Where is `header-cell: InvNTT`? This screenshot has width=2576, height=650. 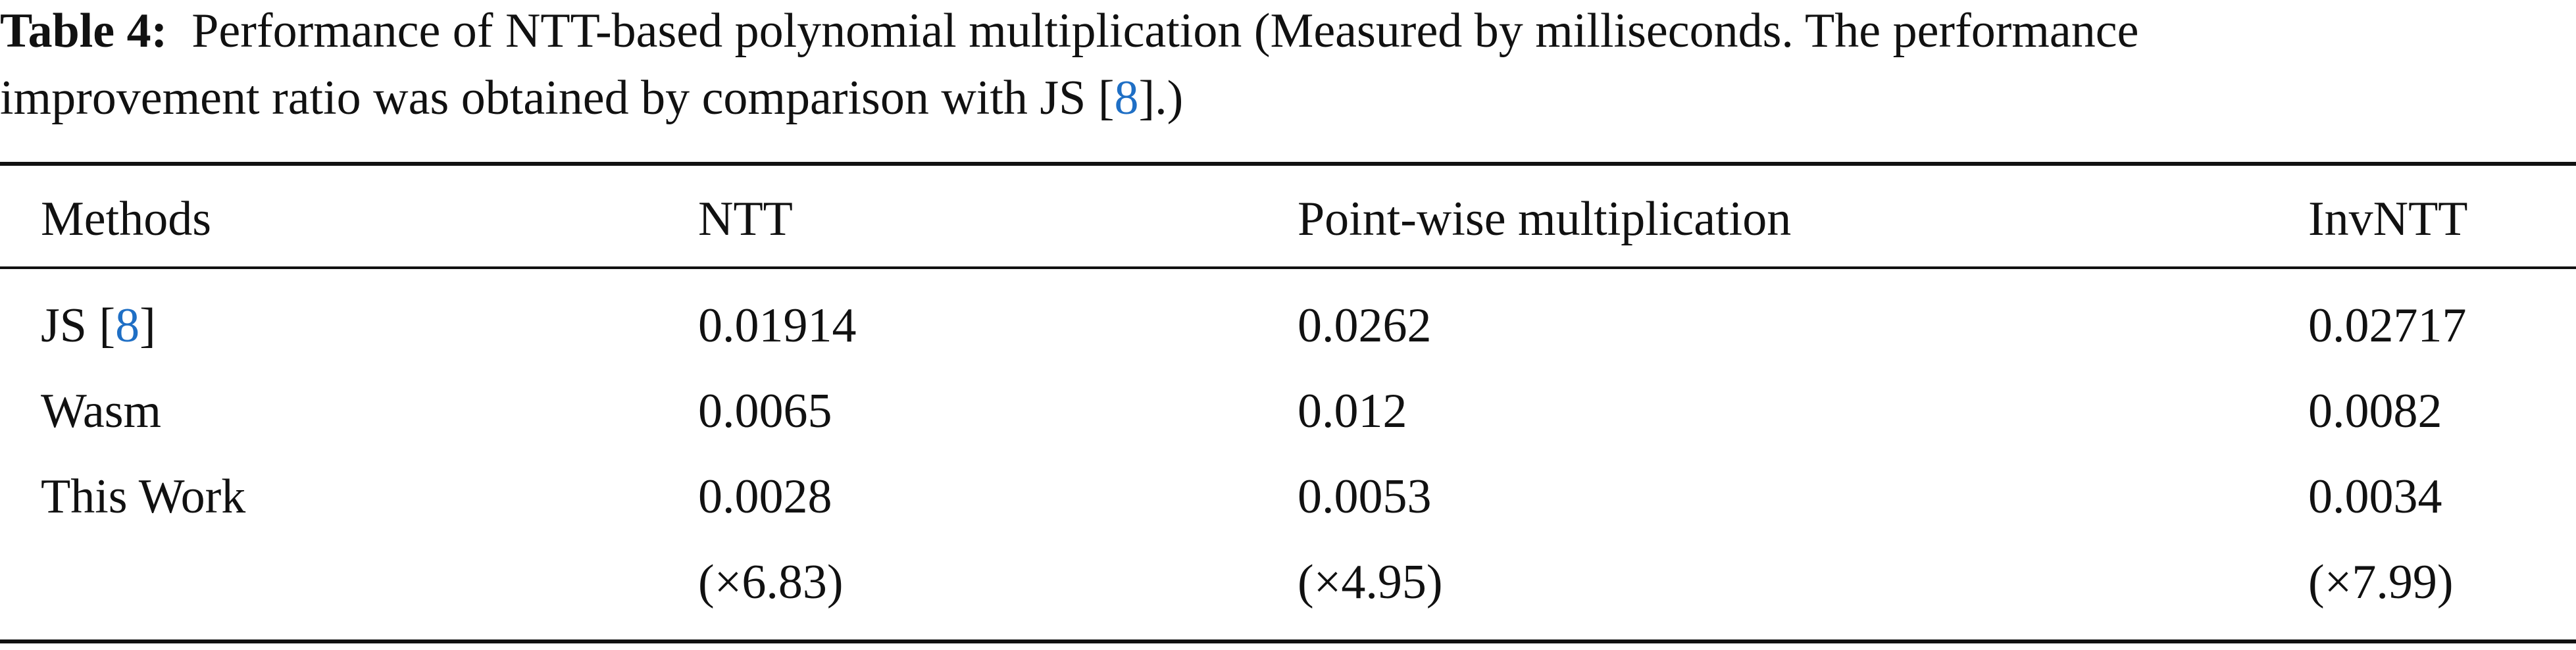 header-cell: InvNTT is located at coordinates (2388, 219).